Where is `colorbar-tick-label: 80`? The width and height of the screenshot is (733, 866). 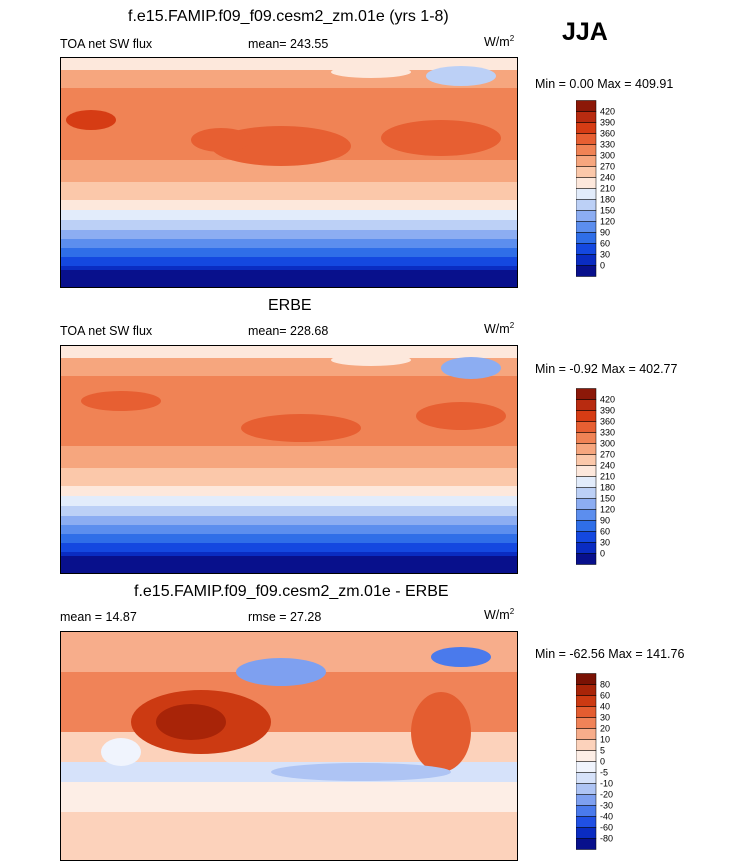
colorbar-tick-label: 80 is located at coordinates (605, 685).